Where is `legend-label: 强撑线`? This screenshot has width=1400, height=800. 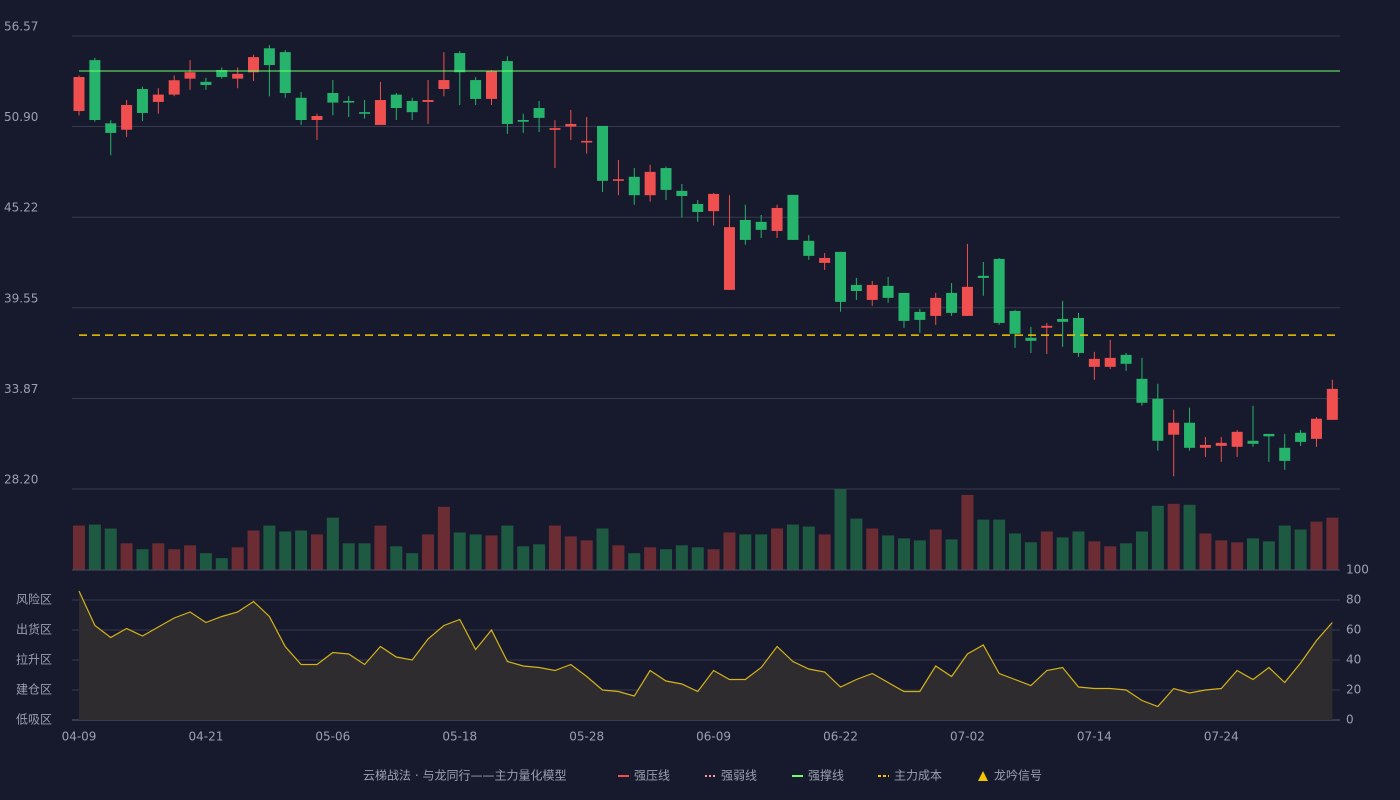
legend-label: 强撑线 is located at coordinates (826, 775).